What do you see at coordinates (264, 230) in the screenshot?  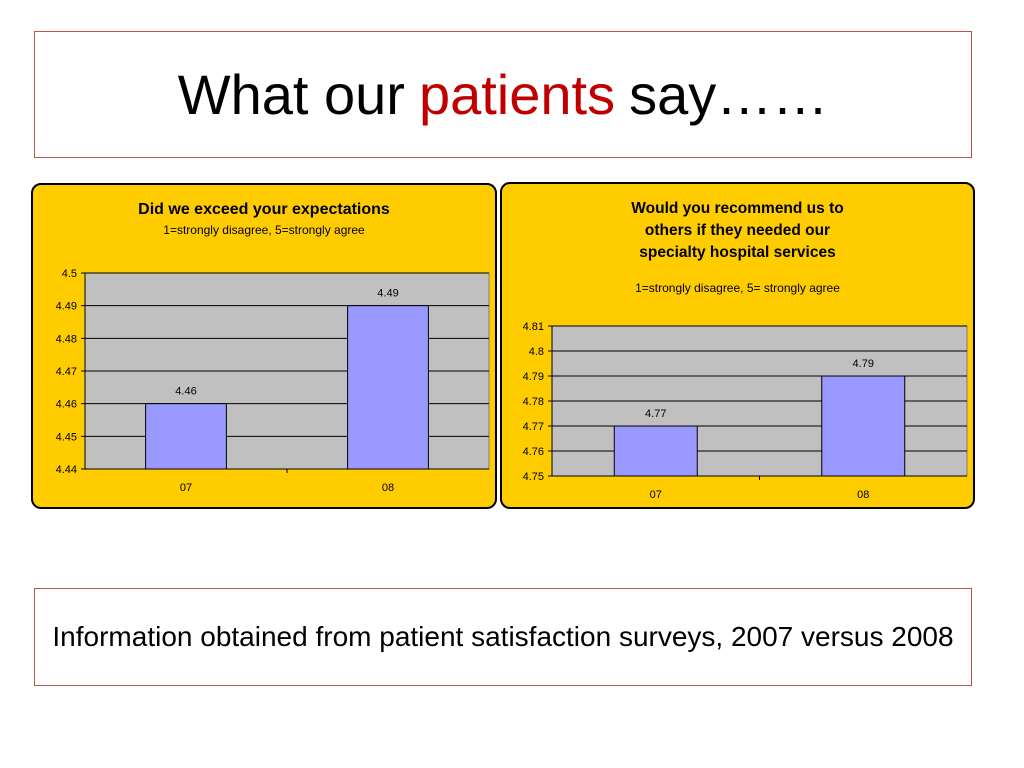 I see `chart-subtitle: 1=strongly disagree, 5=strongly agree` at bounding box center [264, 230].